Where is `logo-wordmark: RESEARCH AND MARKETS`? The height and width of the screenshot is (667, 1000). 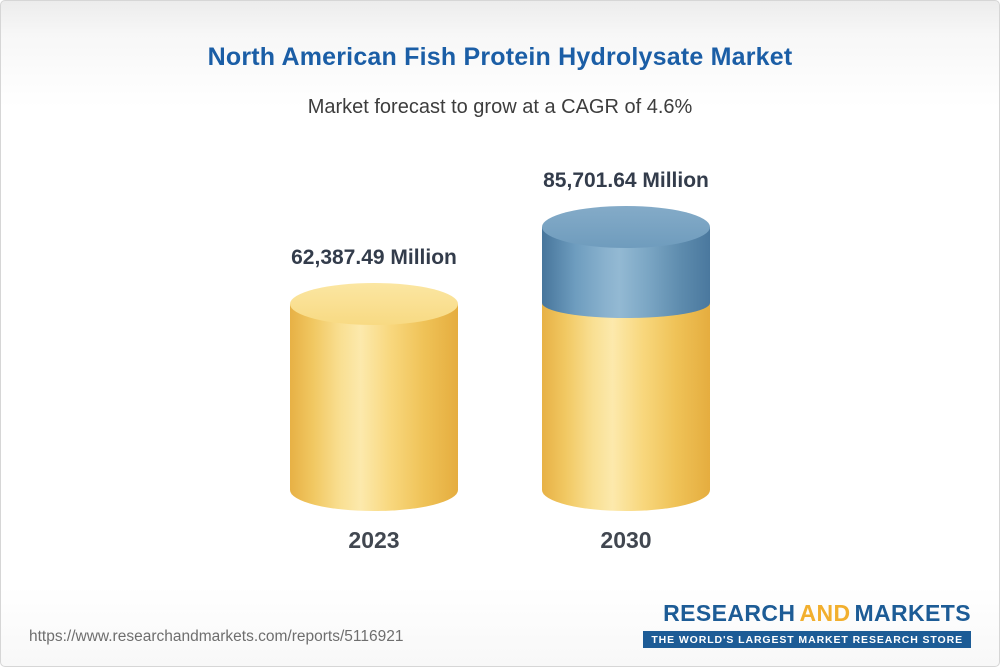
logo-wordmark: RESEARCH AND MARKETS is located at coordinates (807, 613).